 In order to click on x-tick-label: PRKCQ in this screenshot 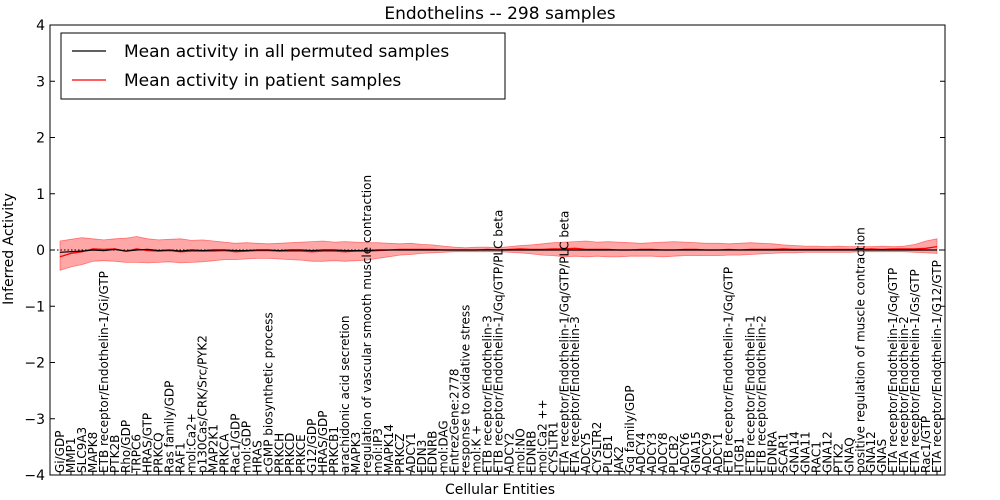, I will do `click(159, 452)`.